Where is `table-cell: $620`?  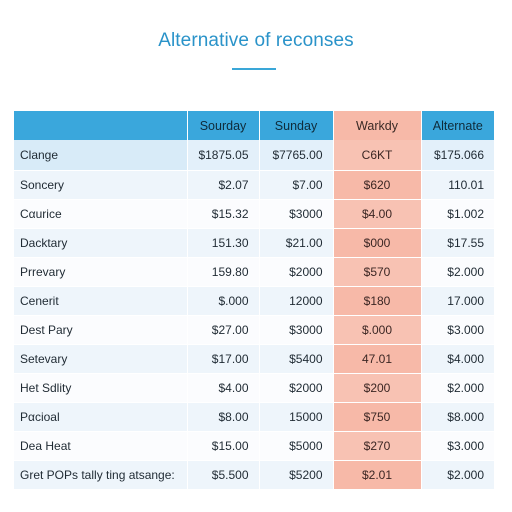
table-cell: $620 is located at coordinates (377, 185).